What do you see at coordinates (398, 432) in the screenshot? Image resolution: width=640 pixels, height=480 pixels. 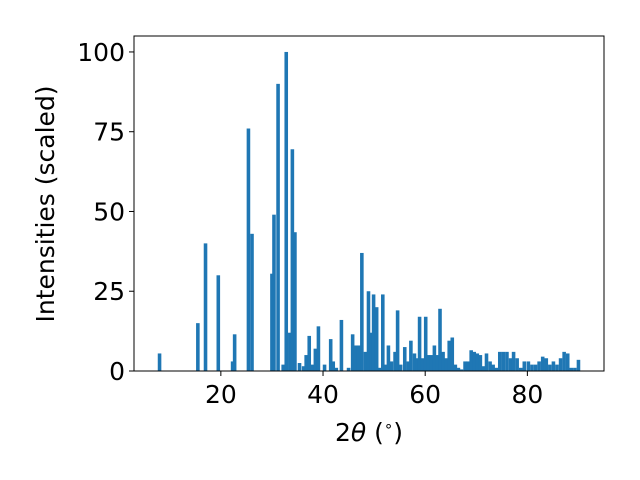 I see `x-axis-label-close: )` at bounding box center [398, 432].